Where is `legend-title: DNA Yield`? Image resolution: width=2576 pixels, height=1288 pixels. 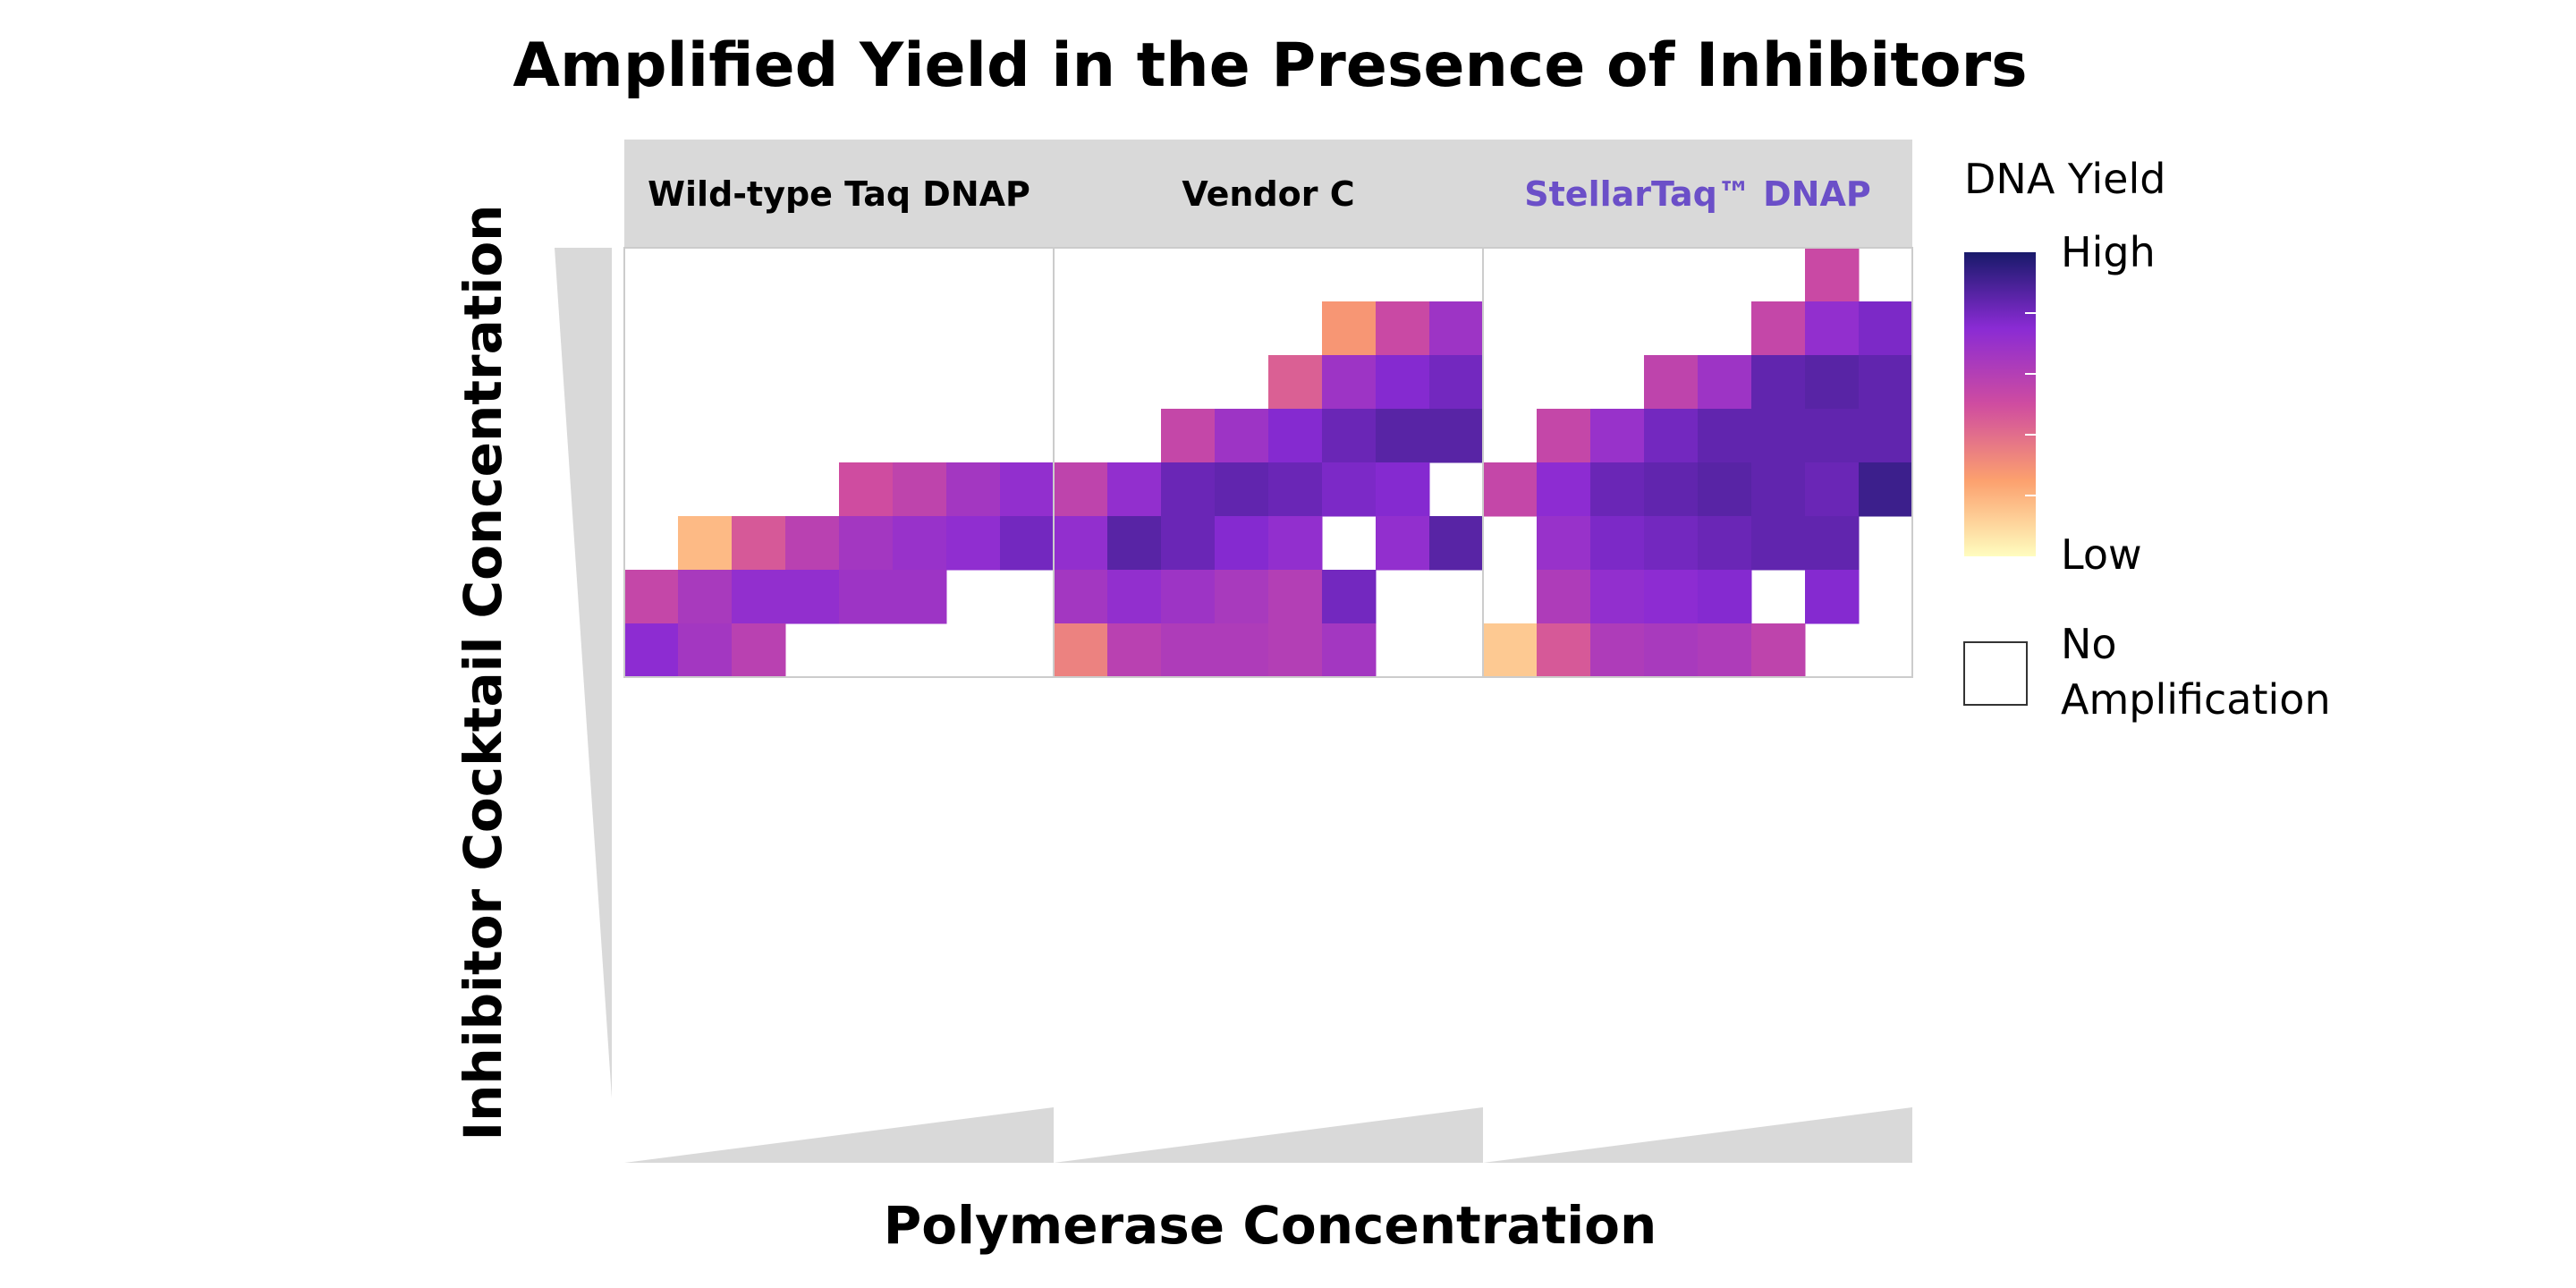
legend-title: DNA Yield is located at coordinates (2064, 179).